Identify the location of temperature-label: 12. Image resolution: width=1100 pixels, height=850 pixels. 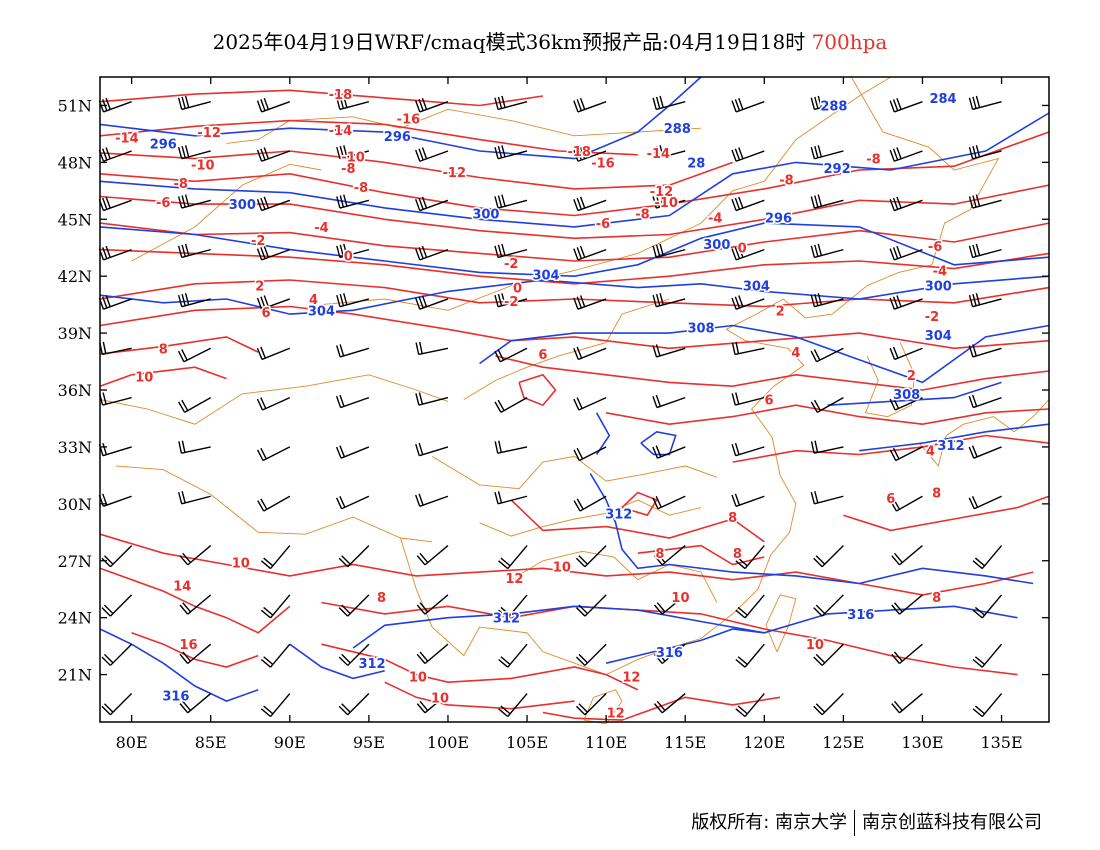
(616, 714).